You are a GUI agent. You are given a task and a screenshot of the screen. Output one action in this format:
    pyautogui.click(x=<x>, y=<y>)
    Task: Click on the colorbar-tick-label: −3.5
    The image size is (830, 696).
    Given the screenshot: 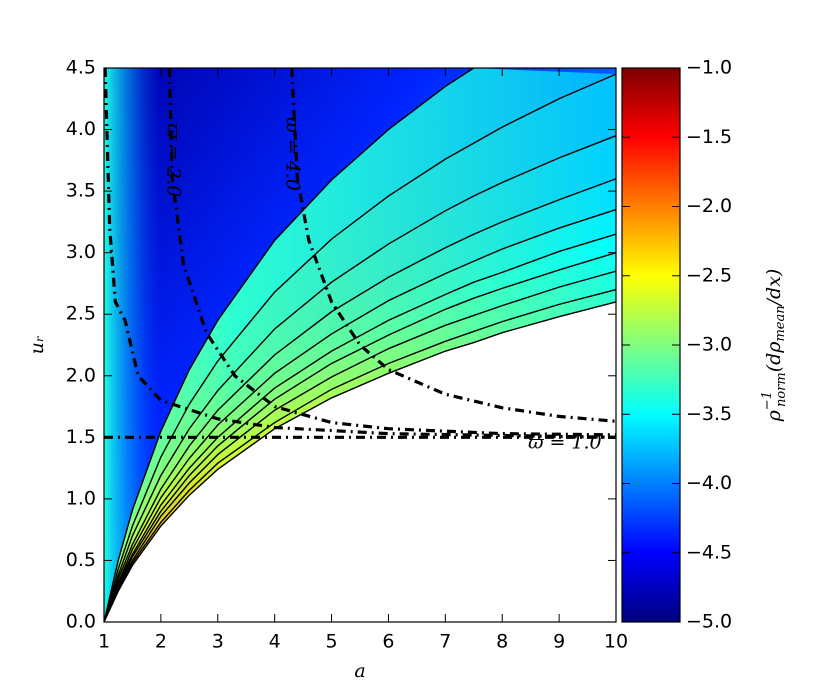 What is the action you would take?
    pyautogui.click(x=709, y=414)
    